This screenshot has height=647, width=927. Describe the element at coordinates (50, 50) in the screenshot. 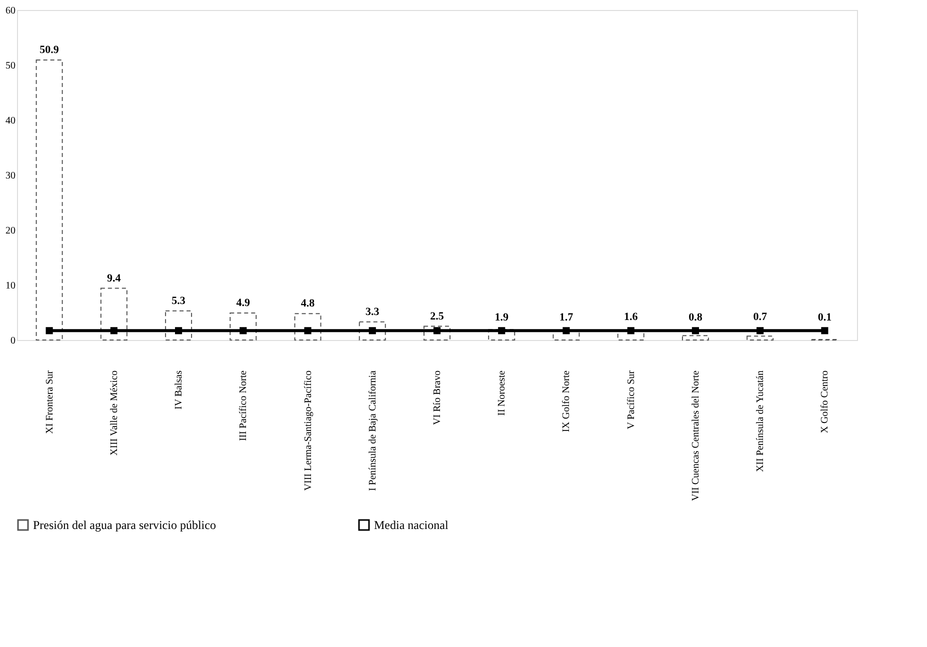

I see `data-label: 50.9` at that location.